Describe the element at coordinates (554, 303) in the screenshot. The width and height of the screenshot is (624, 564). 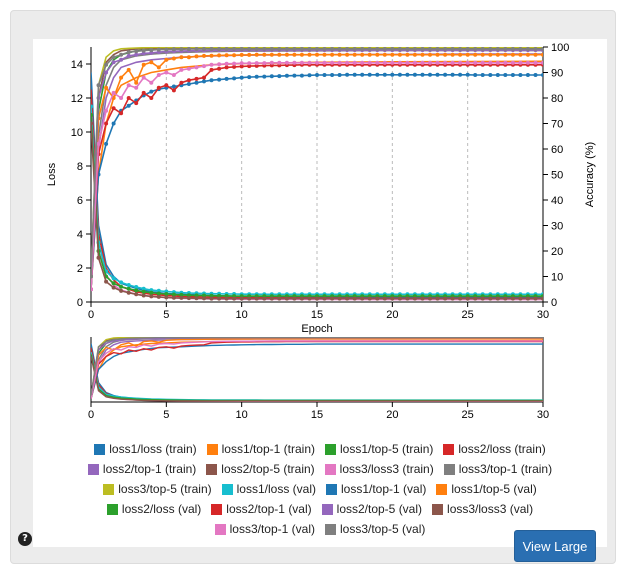
I see `y-right-tick-label: 0` at that location.